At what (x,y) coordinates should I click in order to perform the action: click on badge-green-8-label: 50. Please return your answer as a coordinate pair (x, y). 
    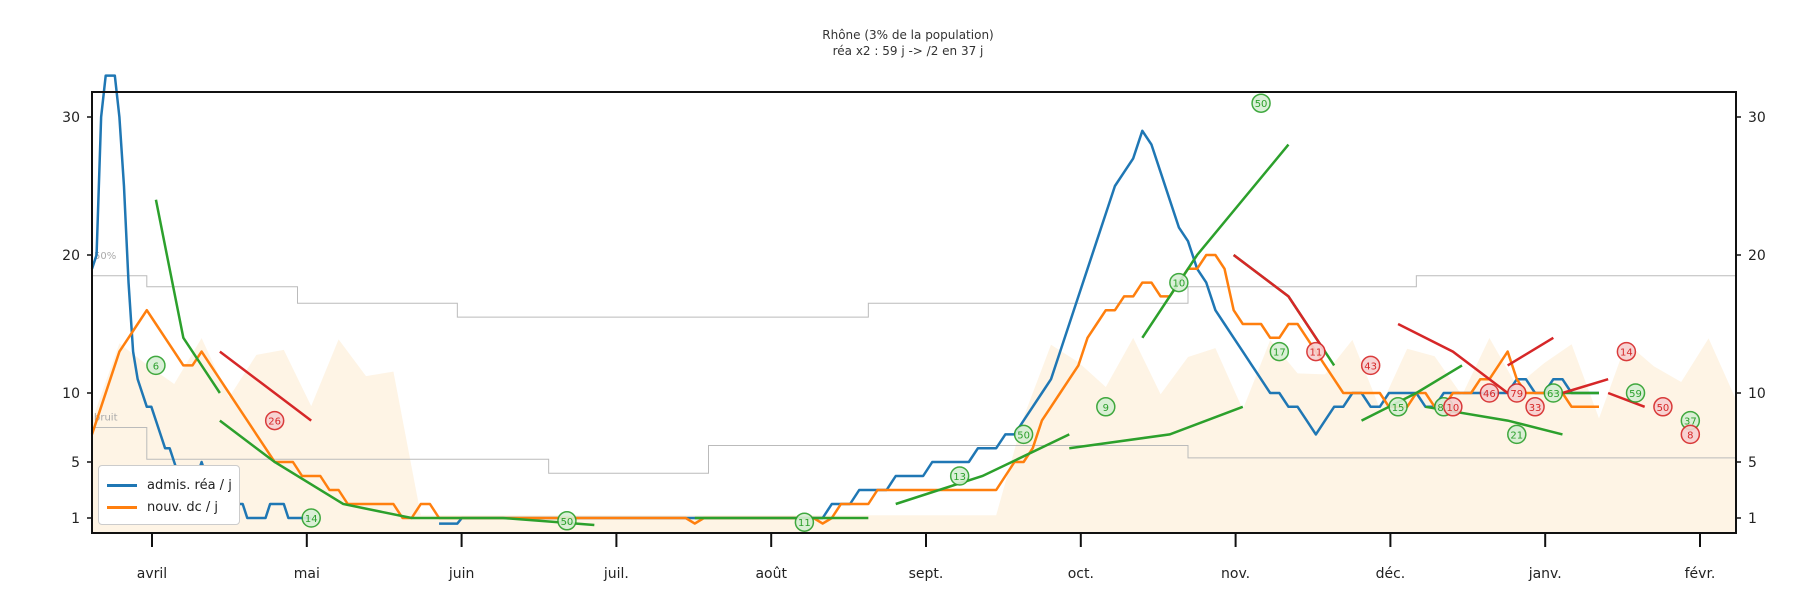
    Looking at the image, I should click on (1261, 104).